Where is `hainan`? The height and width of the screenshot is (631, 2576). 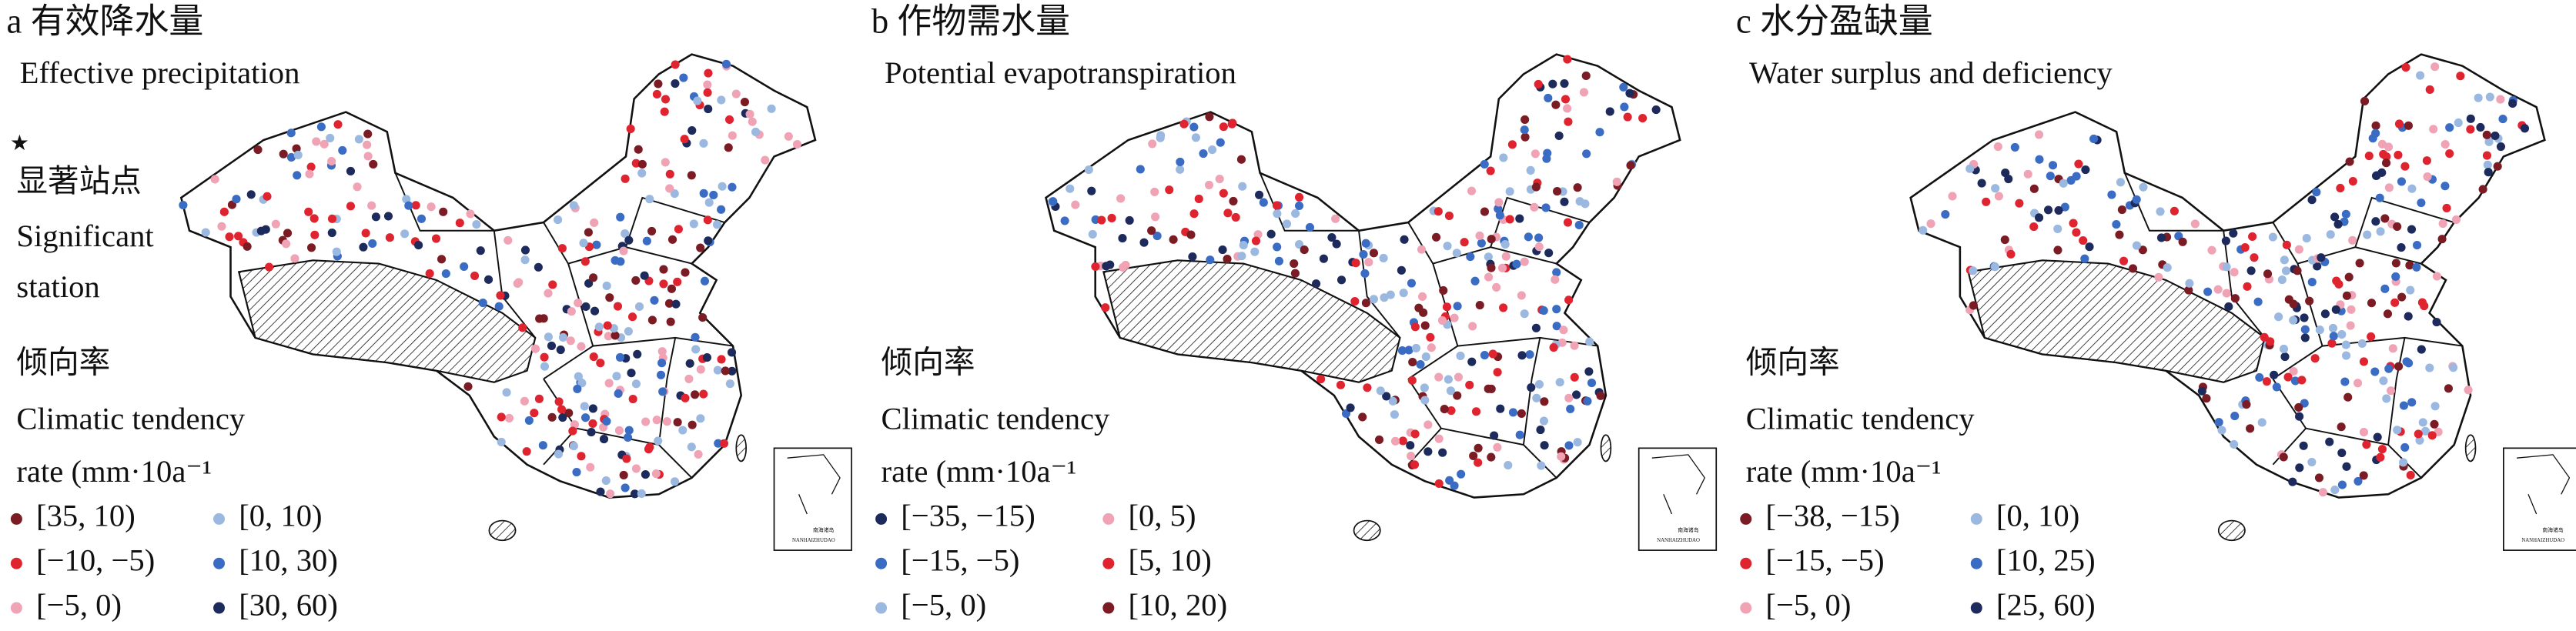
hainan is located at coordinates (1367, 530).